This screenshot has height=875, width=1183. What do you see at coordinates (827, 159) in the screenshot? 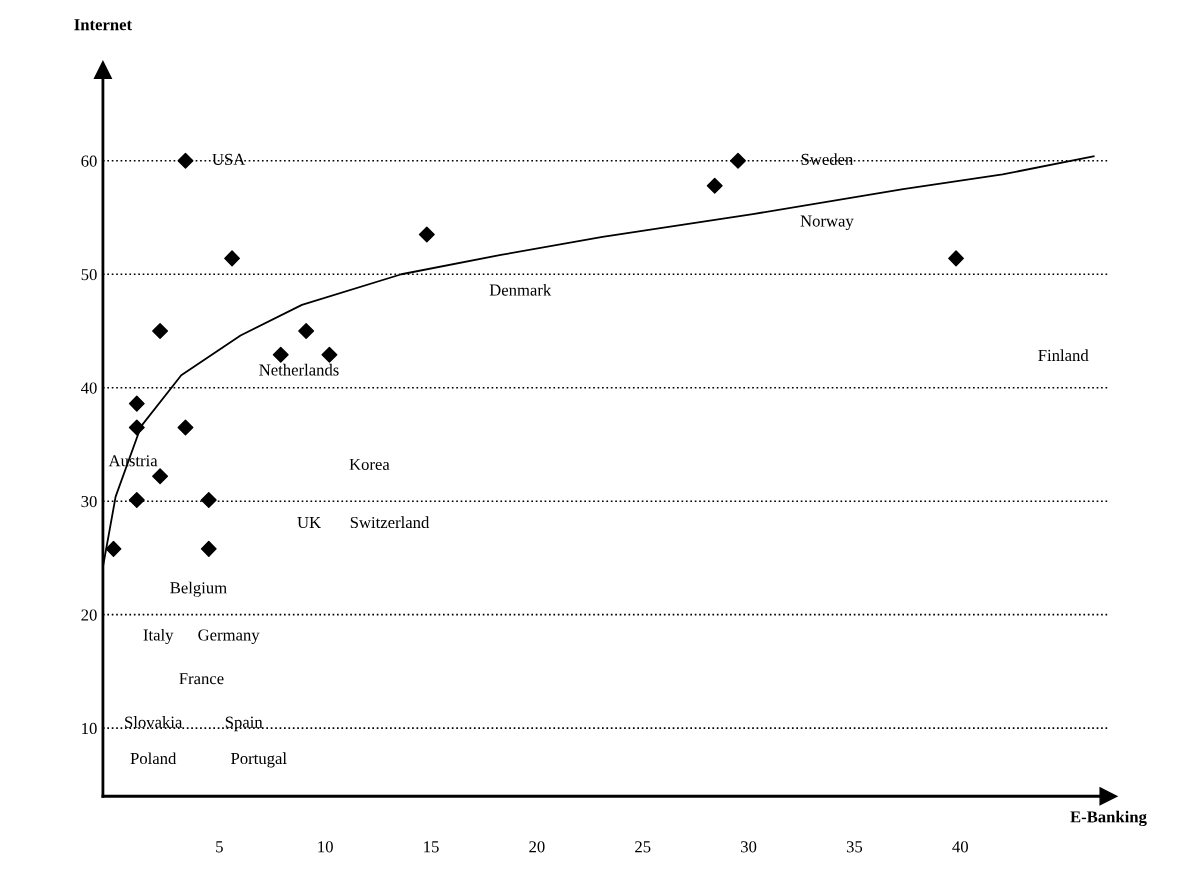
I see `annotation: Sweden` at bounding box center [827, 159].